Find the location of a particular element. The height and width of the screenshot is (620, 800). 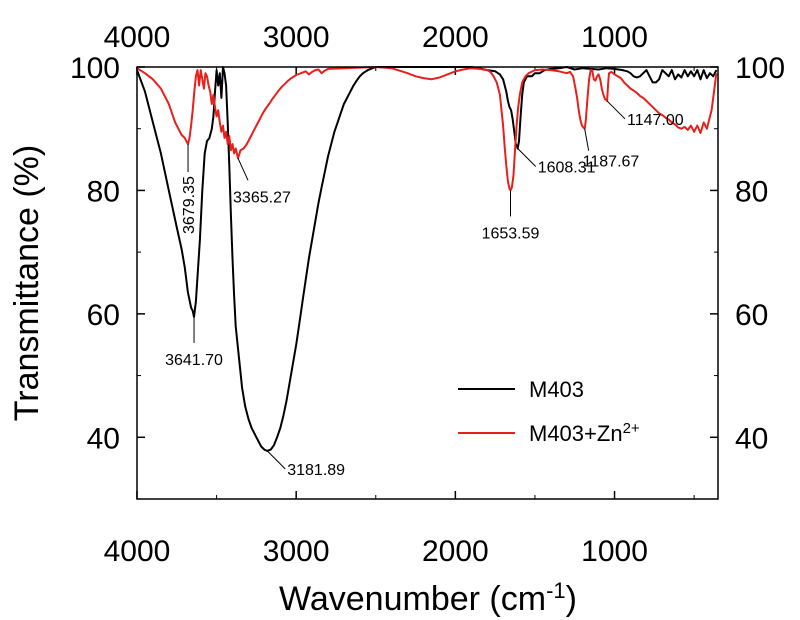

y-axis-title: Transmittance (%) is located at coordinates (27, 283).